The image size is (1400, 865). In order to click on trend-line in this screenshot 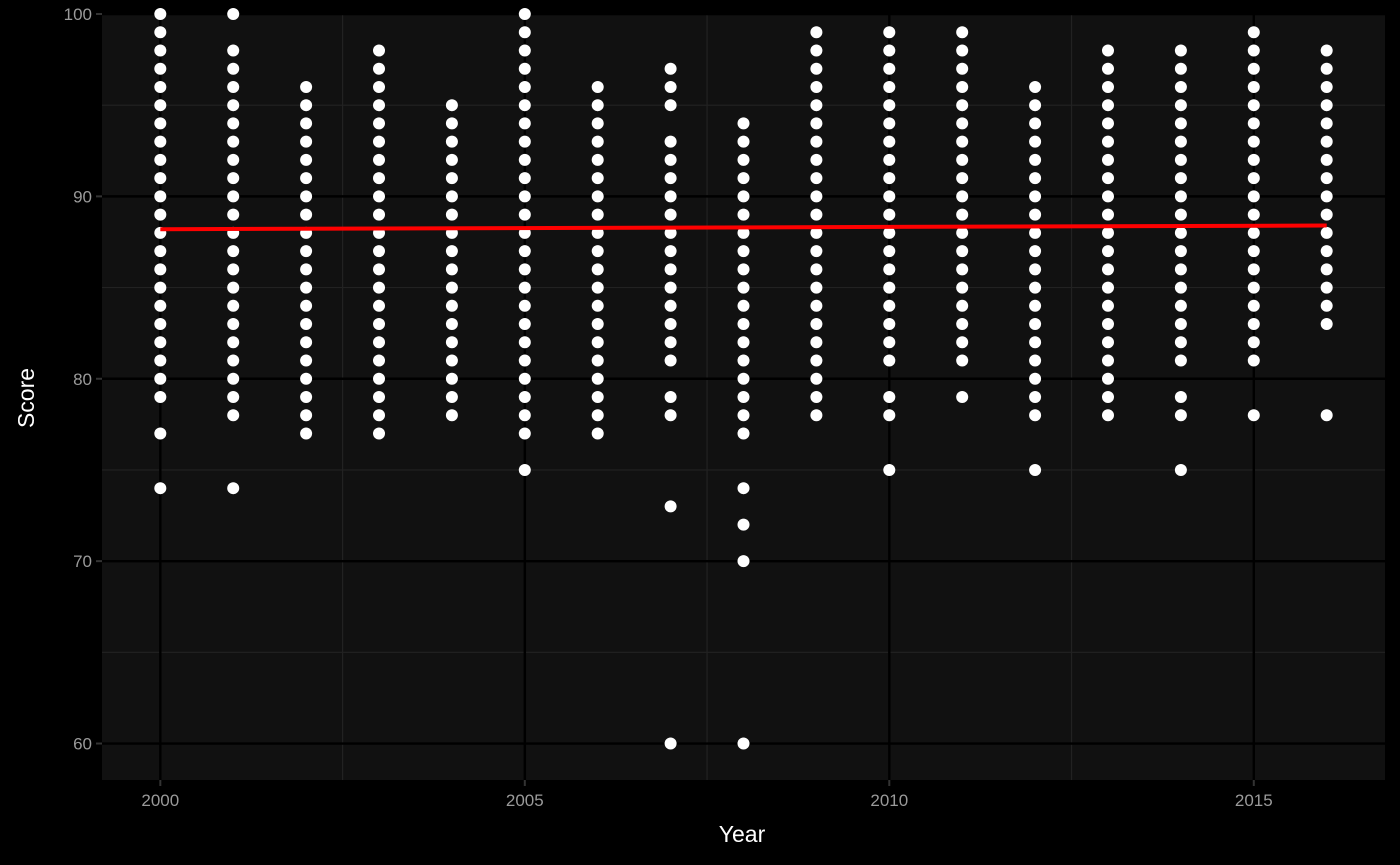, I will do `click(743, 227)`.